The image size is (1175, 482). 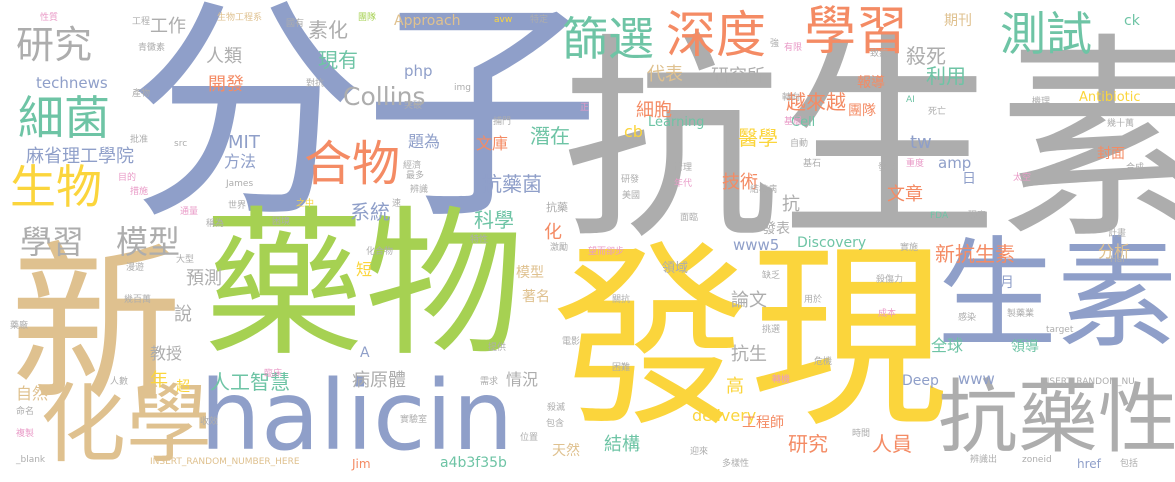 I want to click on word-drug: 藥物, so click(x=364, y=284).